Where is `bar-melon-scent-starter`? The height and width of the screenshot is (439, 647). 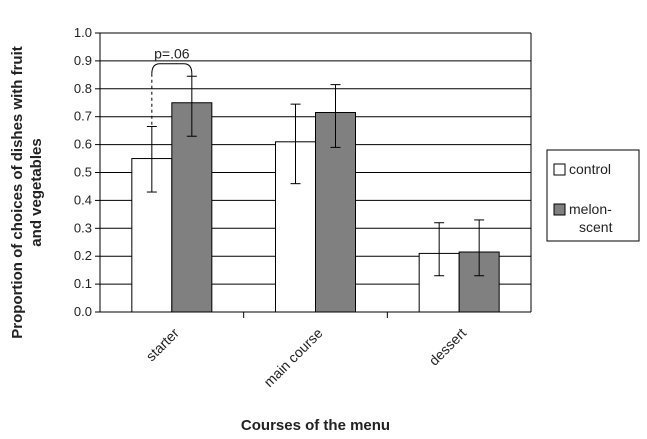 bar-melon-scent-starter is located at coordinates (192, 207).